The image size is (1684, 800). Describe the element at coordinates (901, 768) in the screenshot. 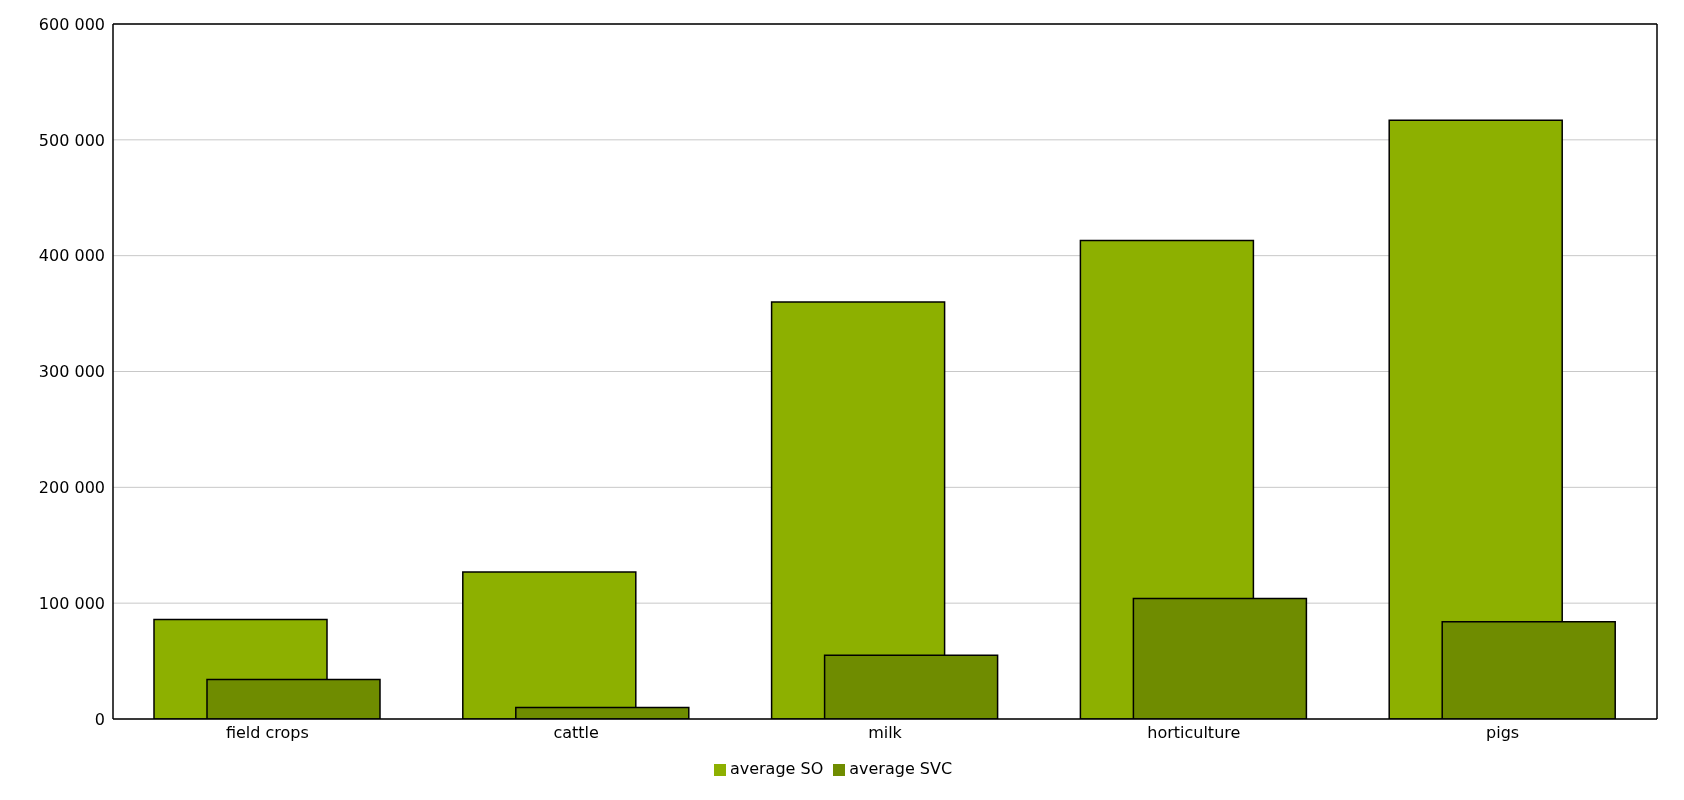

I see `legend-label: average SVC` at that location.